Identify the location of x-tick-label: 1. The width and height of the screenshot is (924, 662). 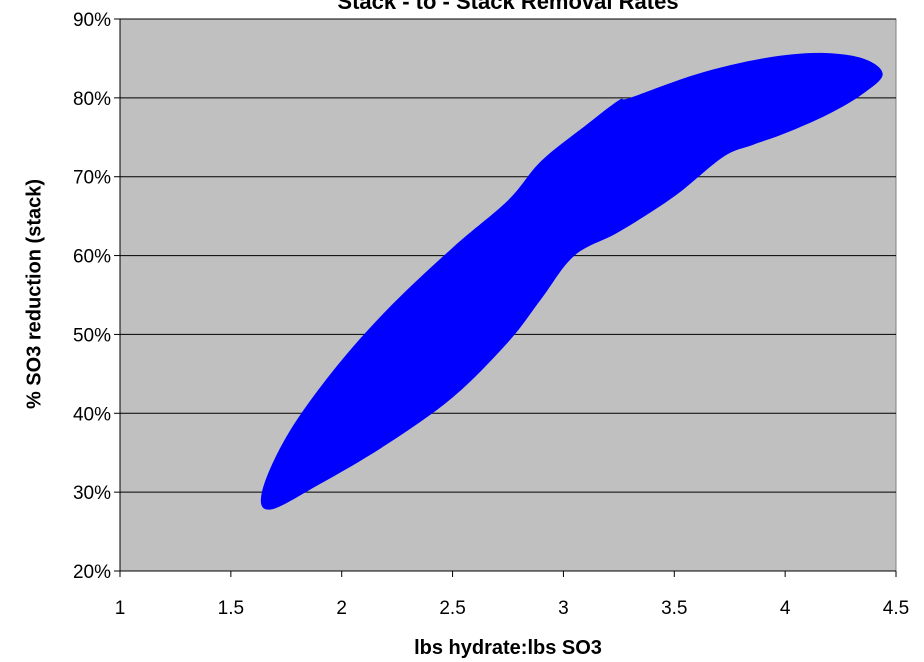
(120, 608).